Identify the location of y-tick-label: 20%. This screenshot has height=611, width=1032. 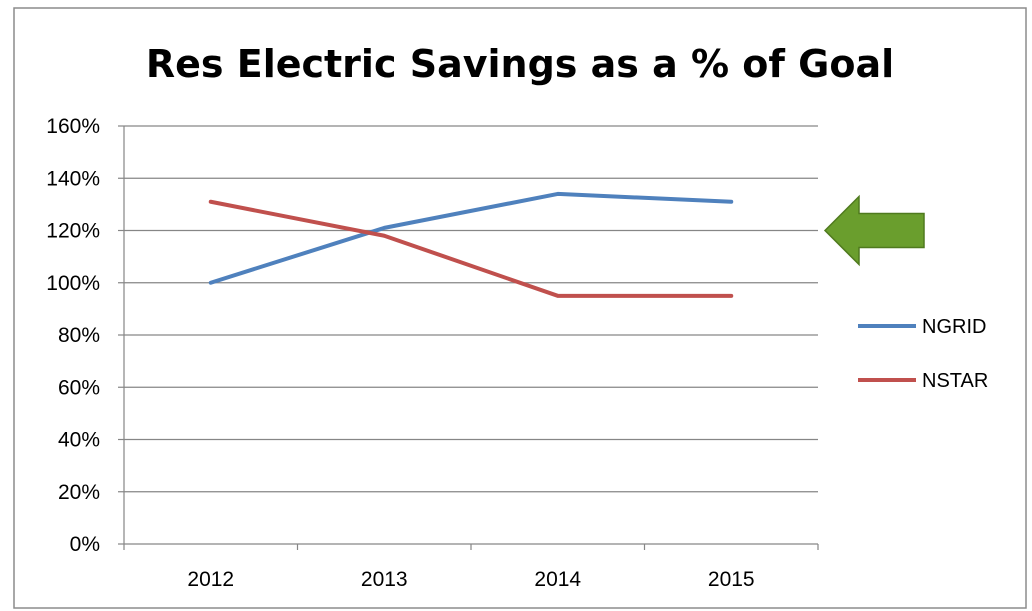
(79, 492).